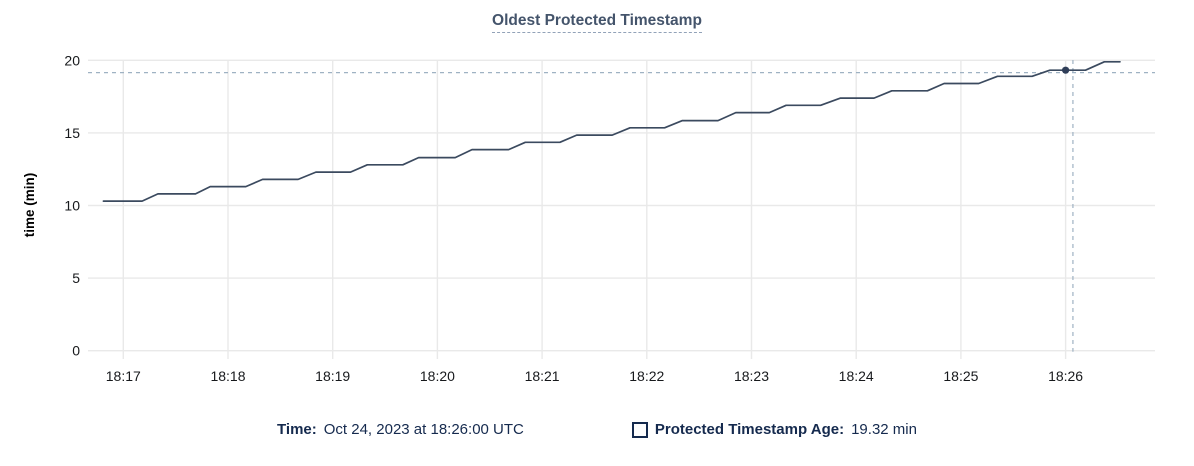 The image size is (1194, 466). Describe the element at coordinates (749, 429) in the screenshot. I see `series-label: Protected Timestamp Age:` at that location.